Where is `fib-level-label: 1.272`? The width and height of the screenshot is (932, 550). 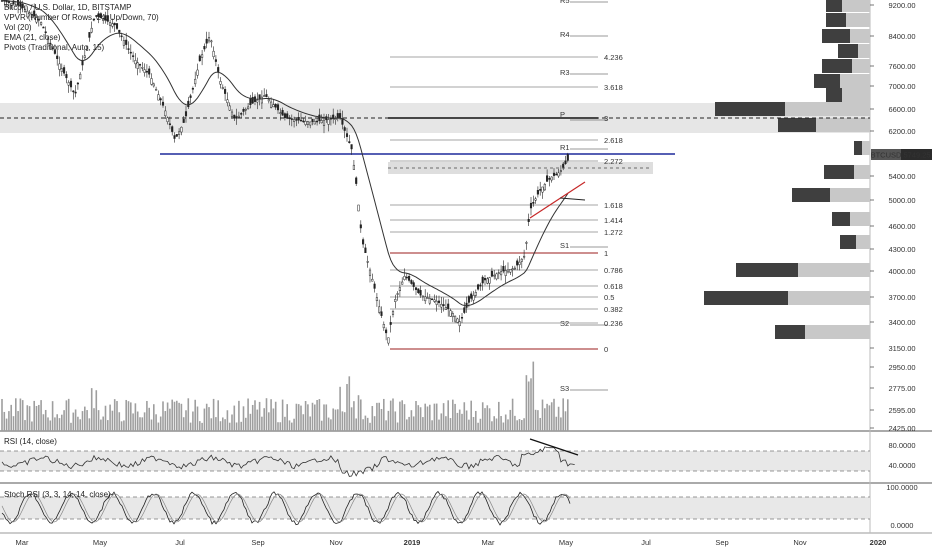
fib-level-label: 1.272 is located at coordinates (613, 232).